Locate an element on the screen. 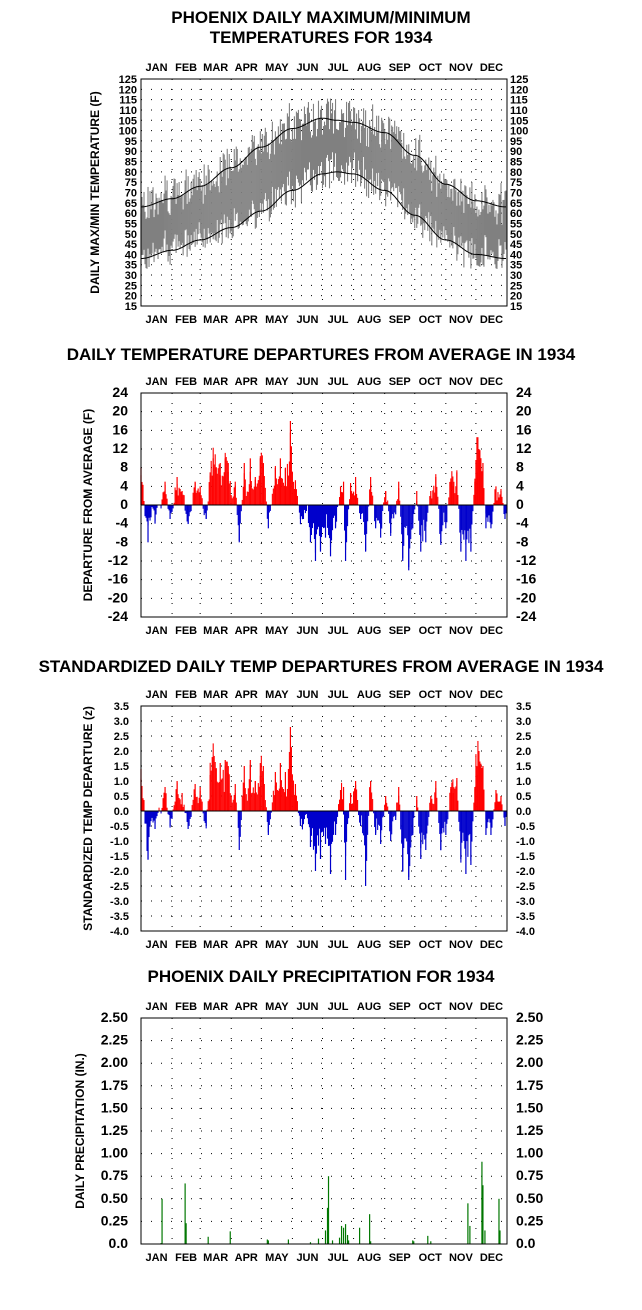 The width and height of the screenshot is (642, 1310). y-tick-right: 90 is located at coordinates (516, 152).